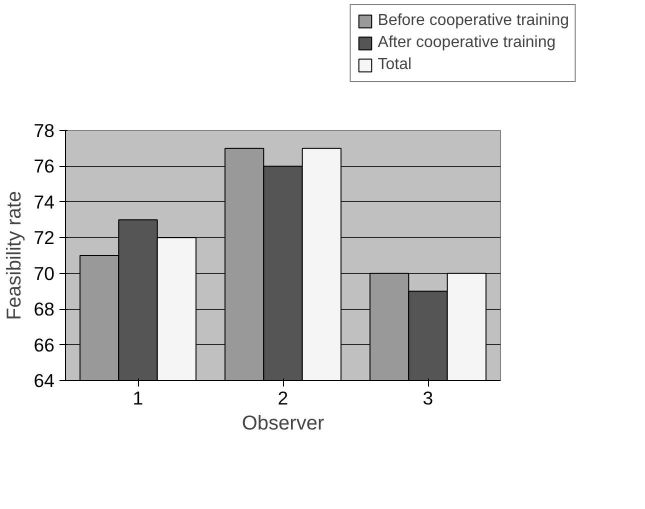  What do you see at coordinates (44, 380) in the screenshot?
I see `y-tick-label: 64` at bounding box center [44, 380].